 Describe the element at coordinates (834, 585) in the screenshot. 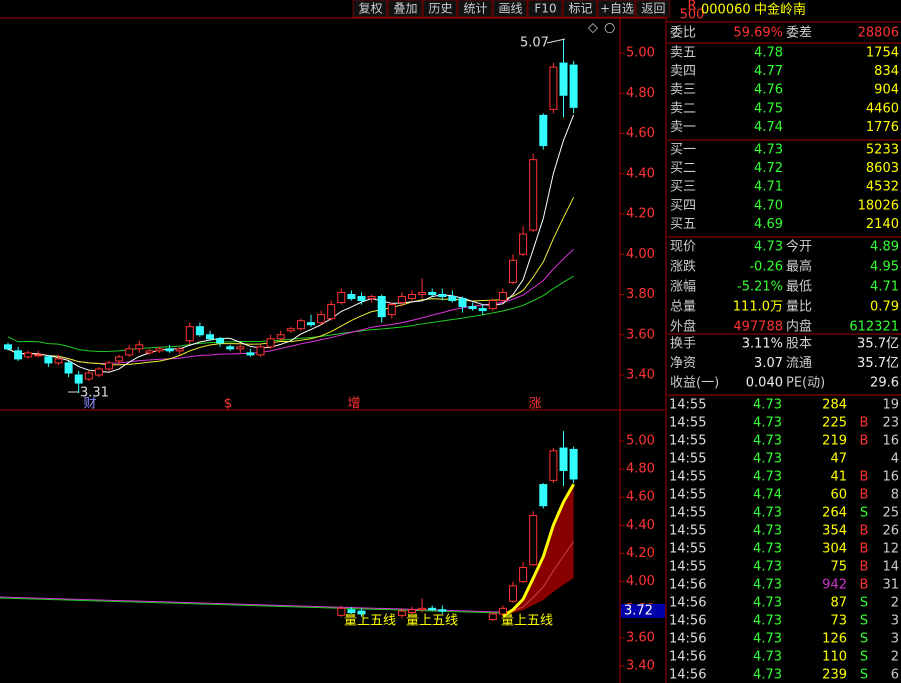

I see `tick-volume: 942` at that location.